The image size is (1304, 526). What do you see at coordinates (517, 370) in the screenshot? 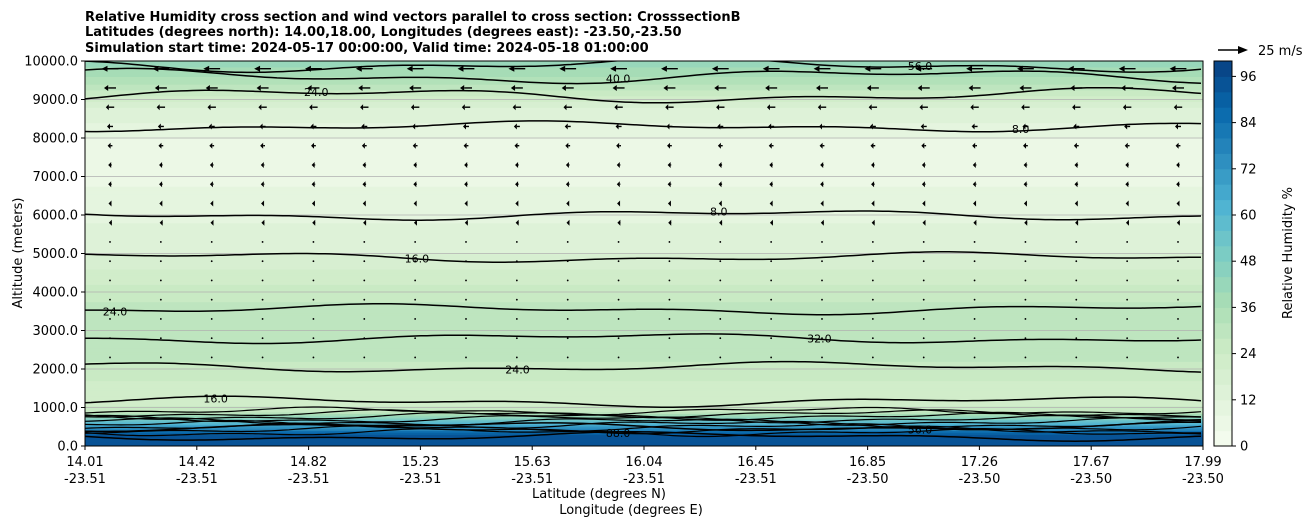
I see `contour-label: 24.0` at bounding box center [517, 370].